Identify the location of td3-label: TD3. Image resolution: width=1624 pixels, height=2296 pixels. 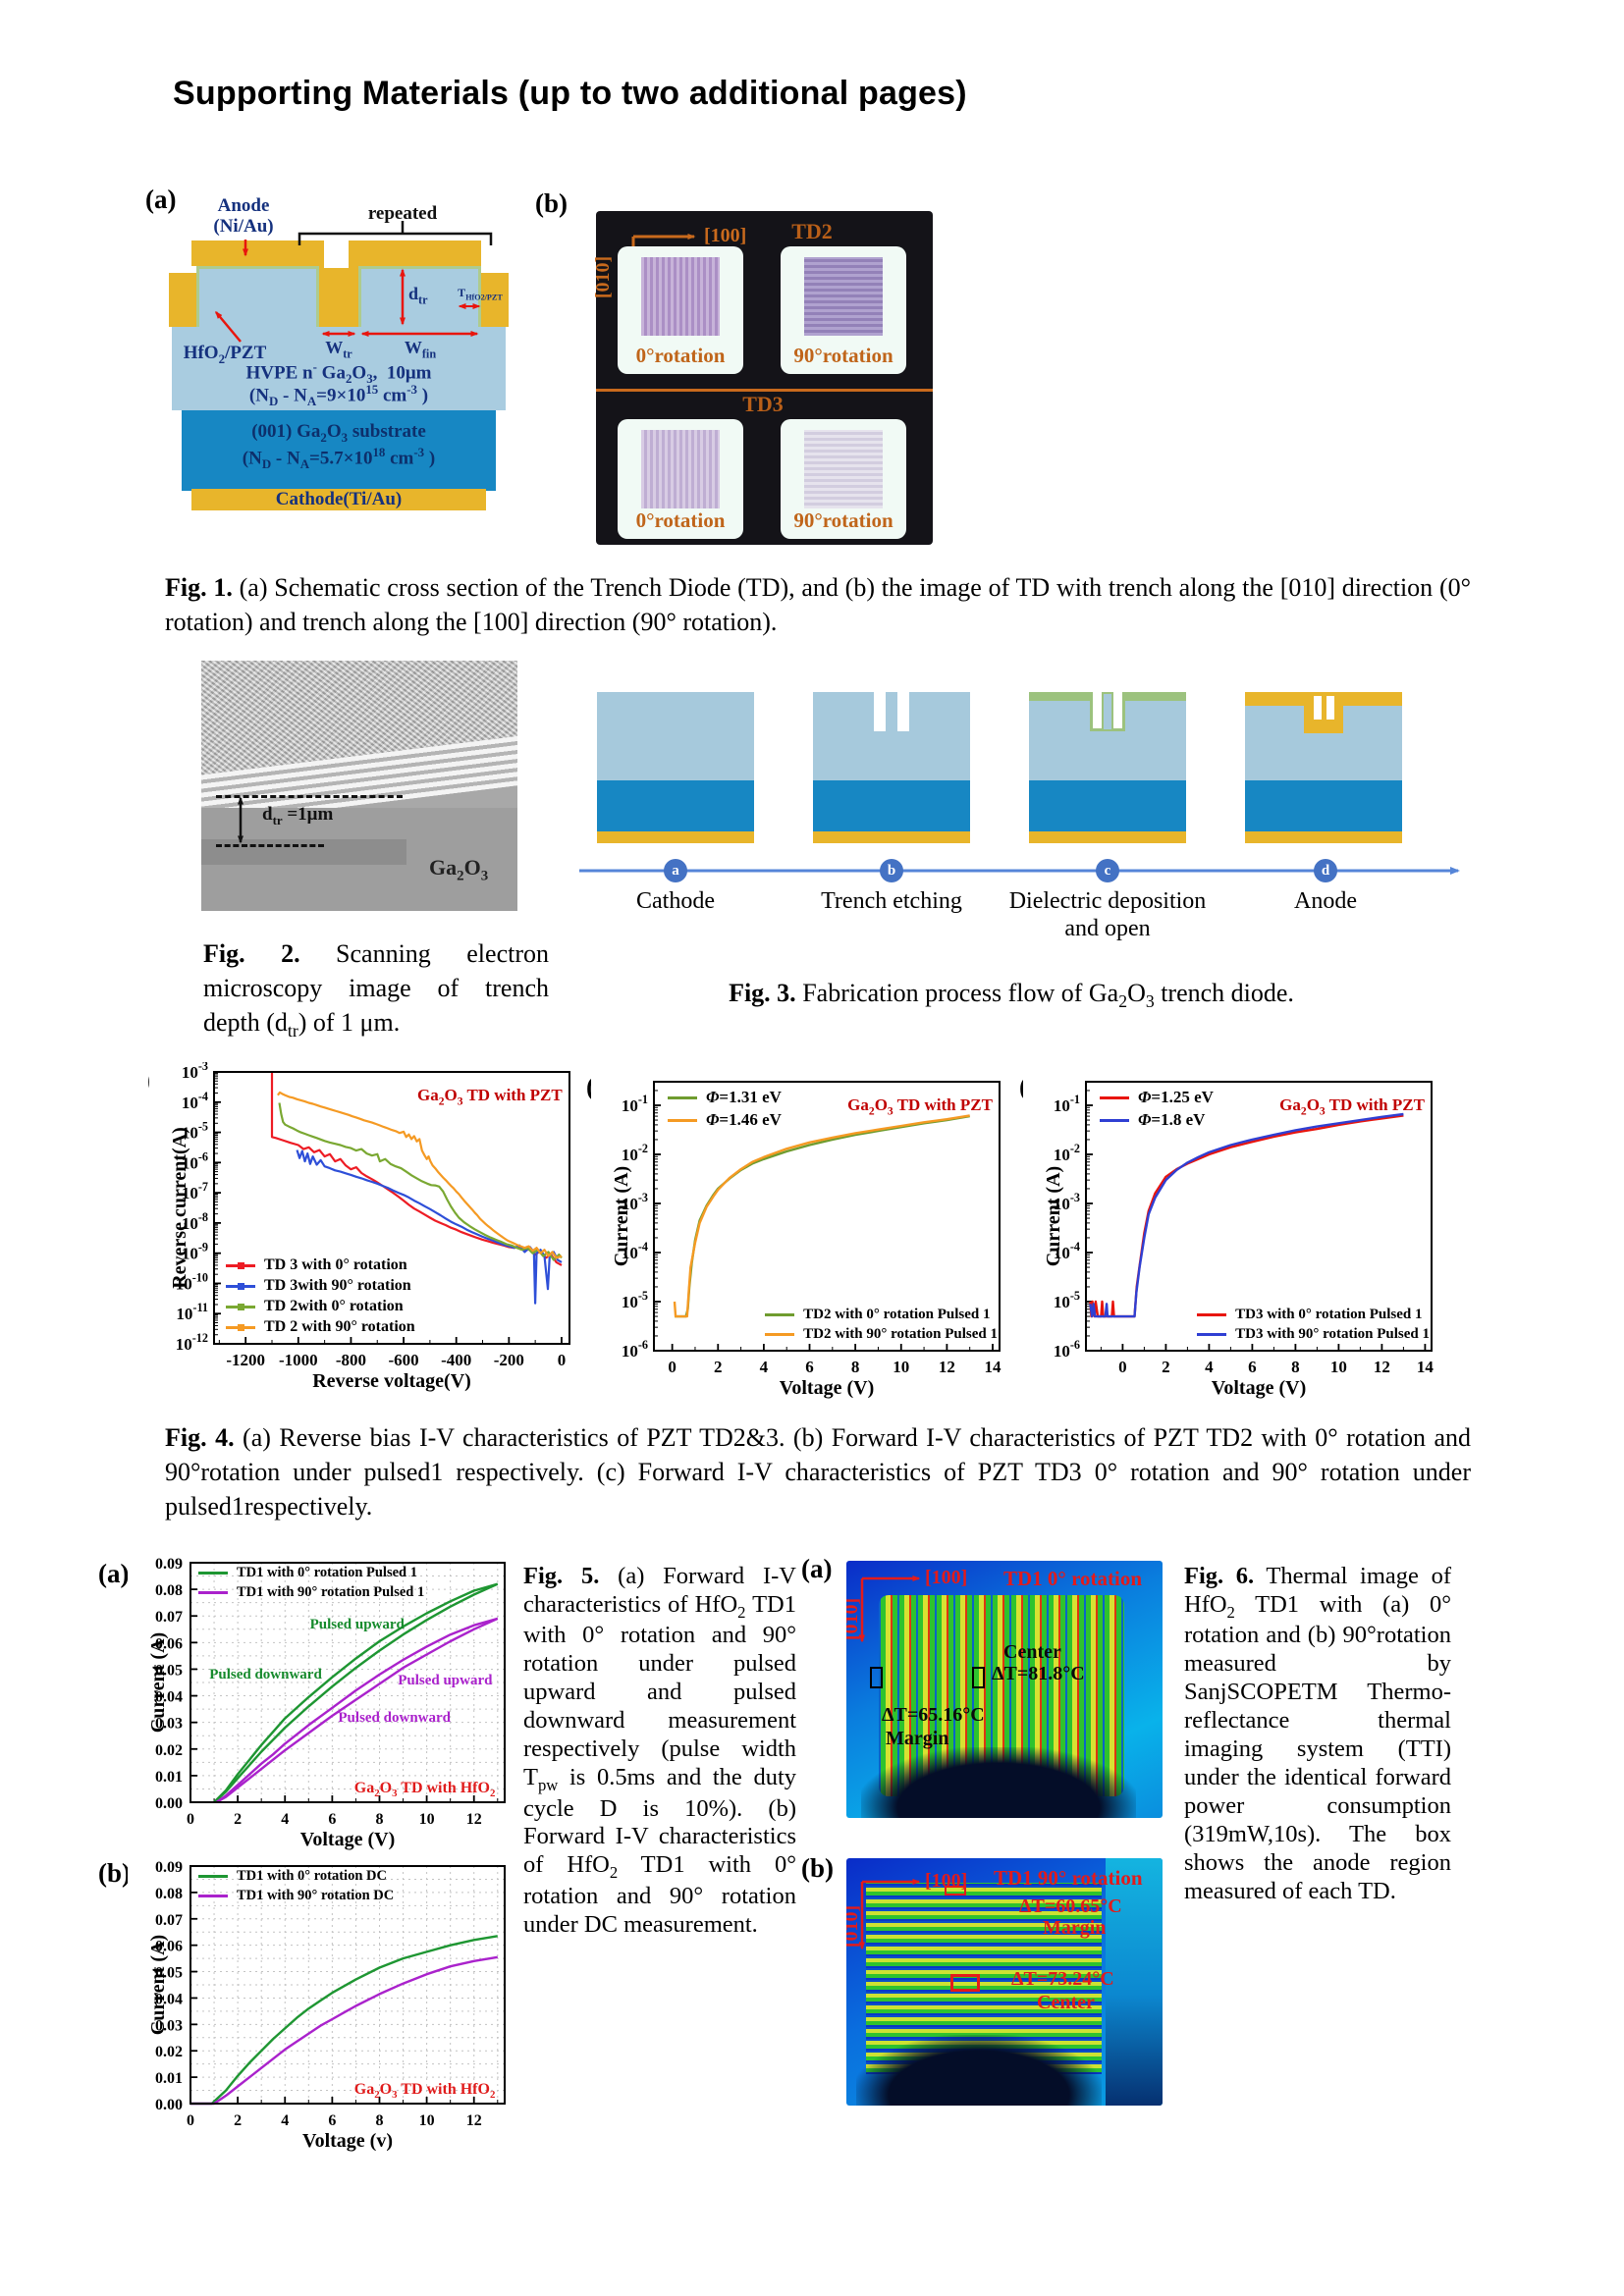
(763, 404).